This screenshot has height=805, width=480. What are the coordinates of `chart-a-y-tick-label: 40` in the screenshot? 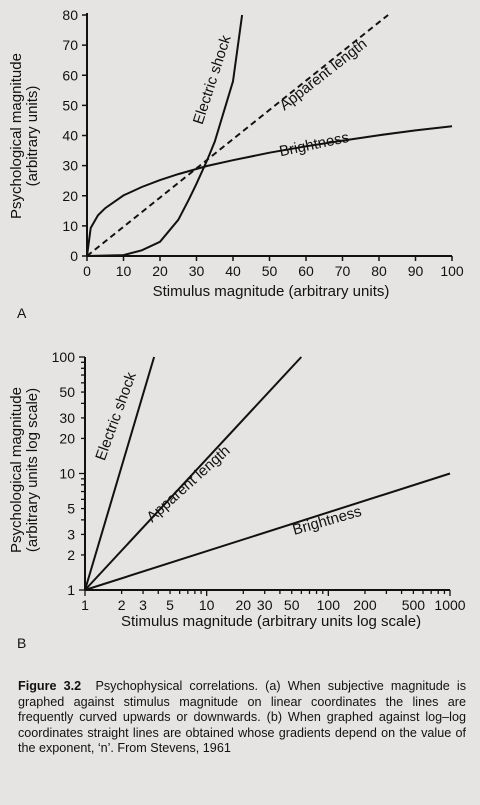 It's located at (70, 136).